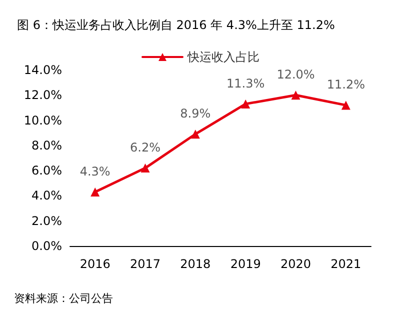 This screenshot has width=401, height=320. What do you see at coordinates (223, 57) in the screenshot?
I see `legend-label: 快运收入占比` at bounding box center [223, 57].